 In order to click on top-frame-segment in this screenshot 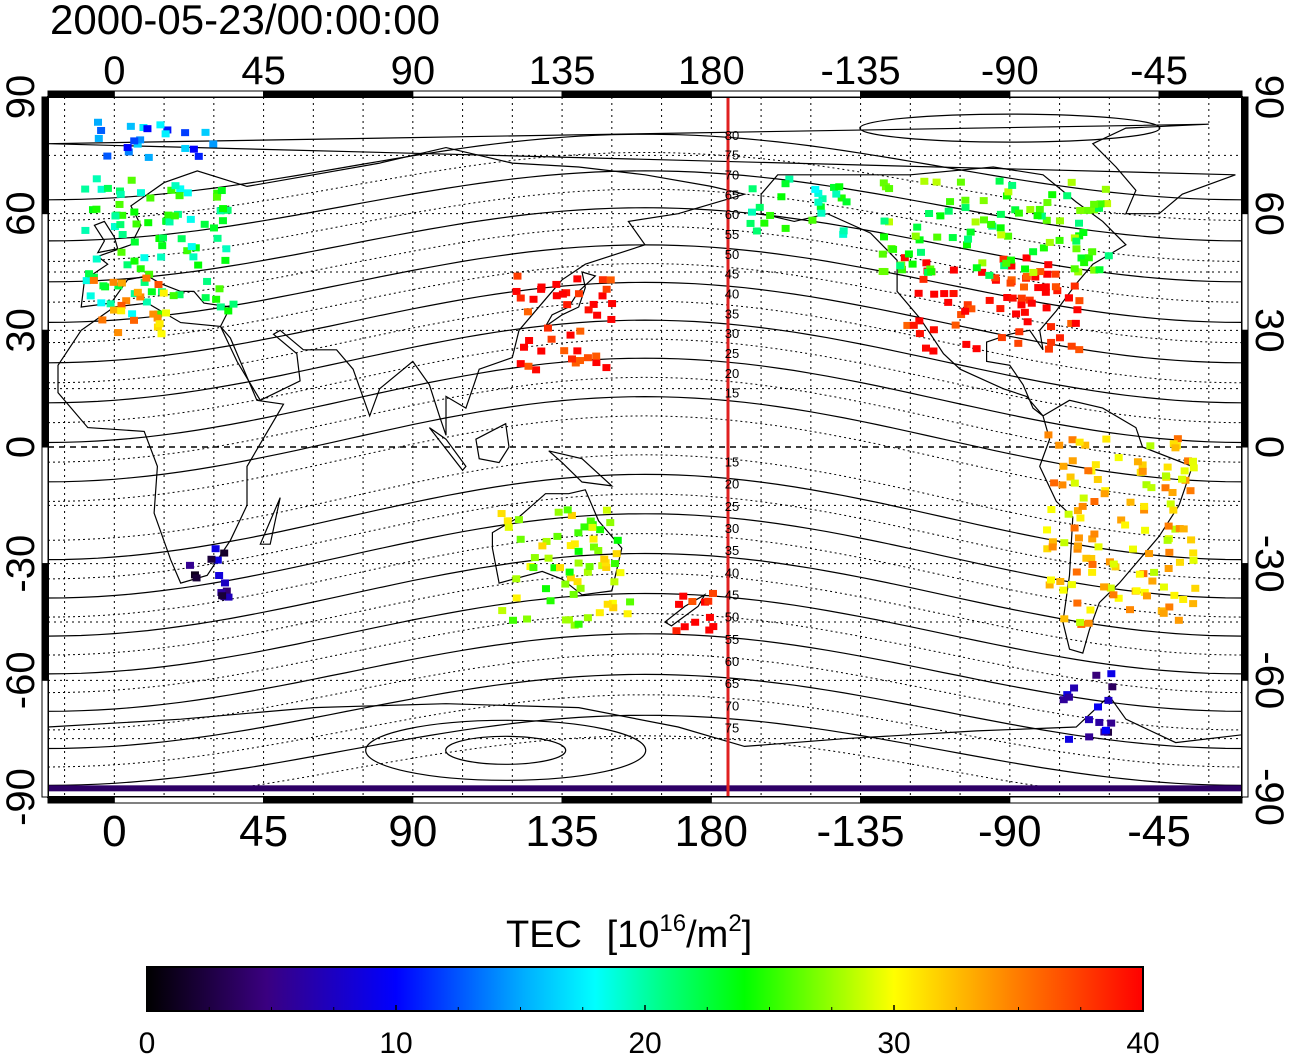, I will do `click(487, 94)`.